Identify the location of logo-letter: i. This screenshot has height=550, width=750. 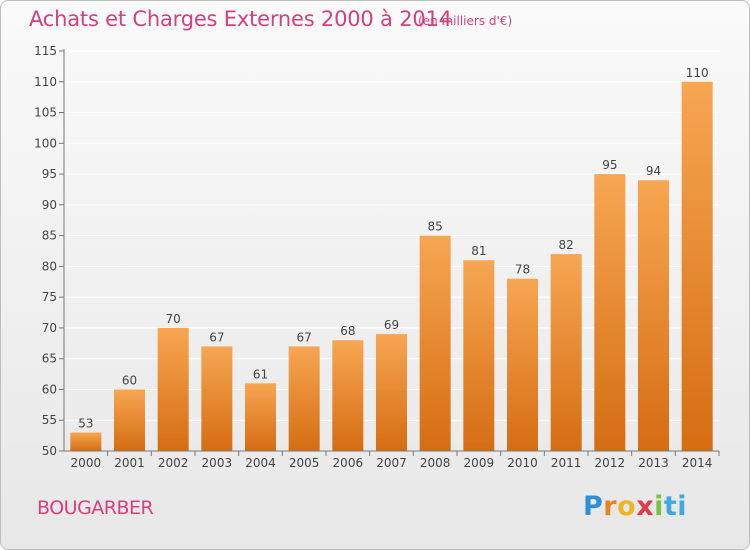
(659, 506).